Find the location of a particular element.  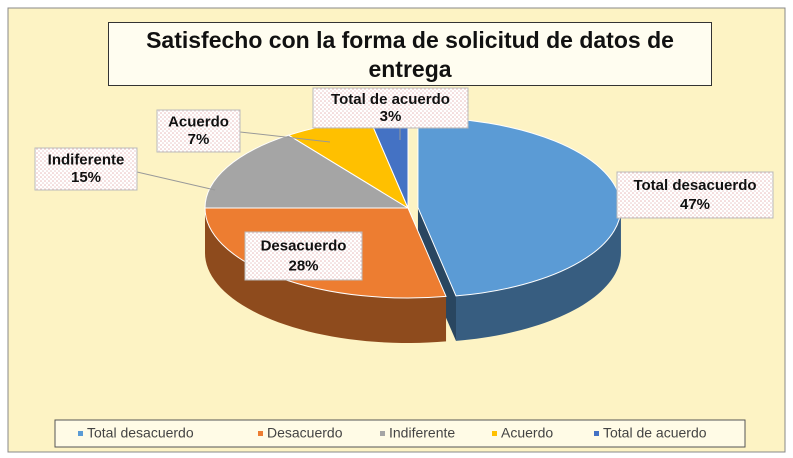

data-label-name: Total desacuerdo is located at coordinates (694, 185).